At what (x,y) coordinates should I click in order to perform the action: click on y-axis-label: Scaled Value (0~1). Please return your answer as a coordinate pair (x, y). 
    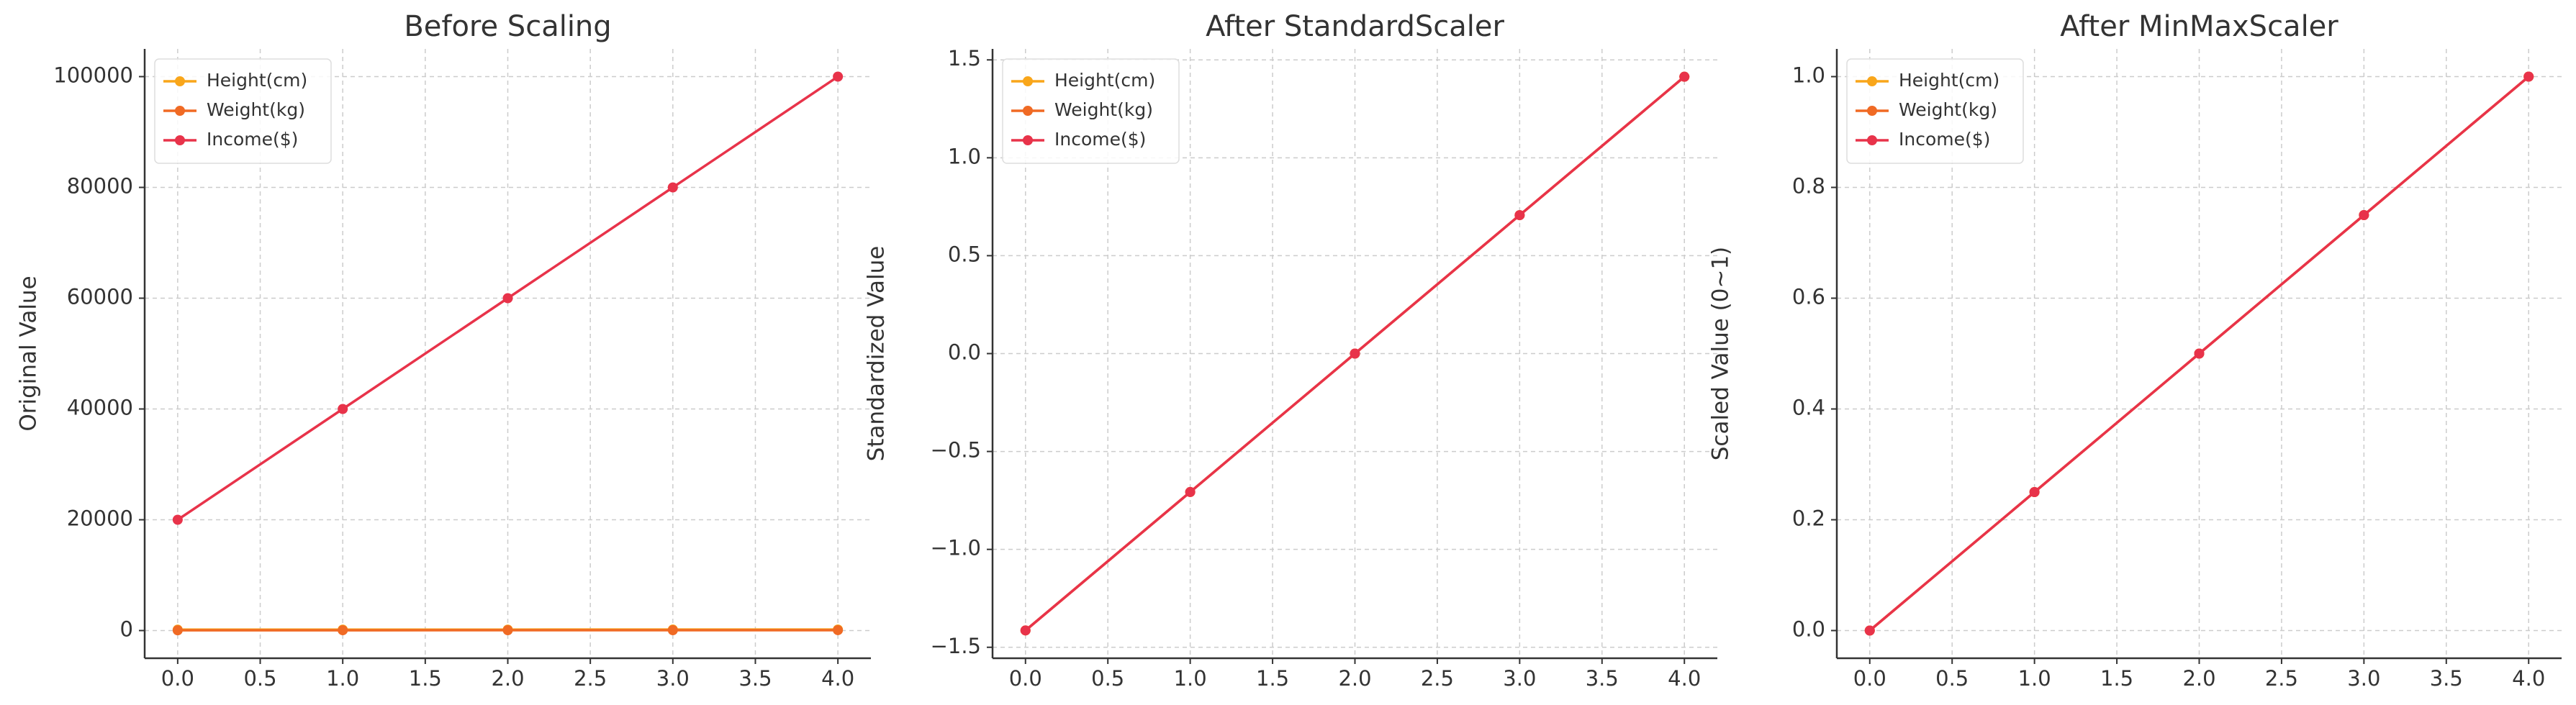
    Looking at the image, I should click on (1721, 354).